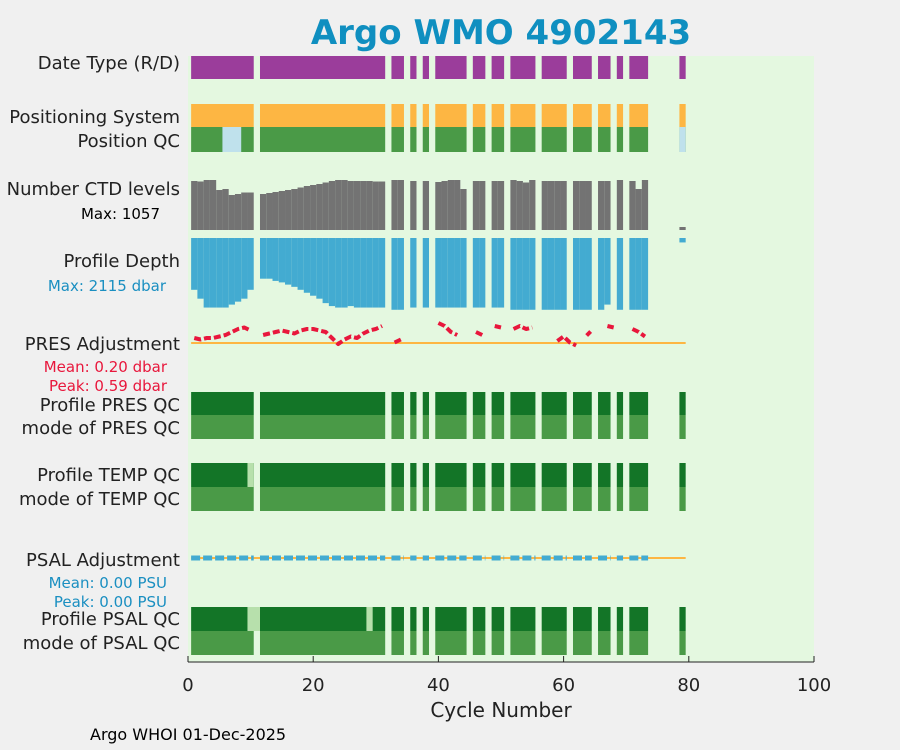 This screenshot has width=900, height=750. Describe the element at coordinates (106, 367) in the screenshot. I see `pres-adjustment-mean: Mean: 0.20 dbar` at that location.